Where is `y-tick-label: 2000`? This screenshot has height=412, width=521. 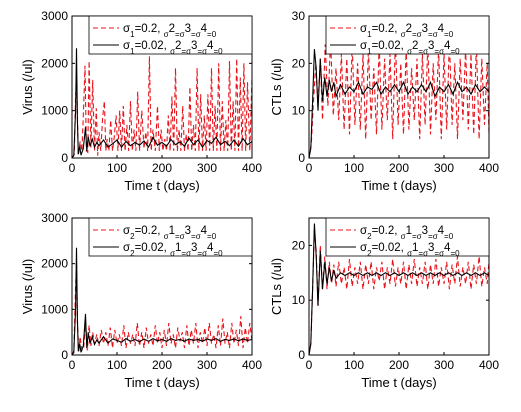
y-tick-label: 2000 is located at coordinates (54, 63).